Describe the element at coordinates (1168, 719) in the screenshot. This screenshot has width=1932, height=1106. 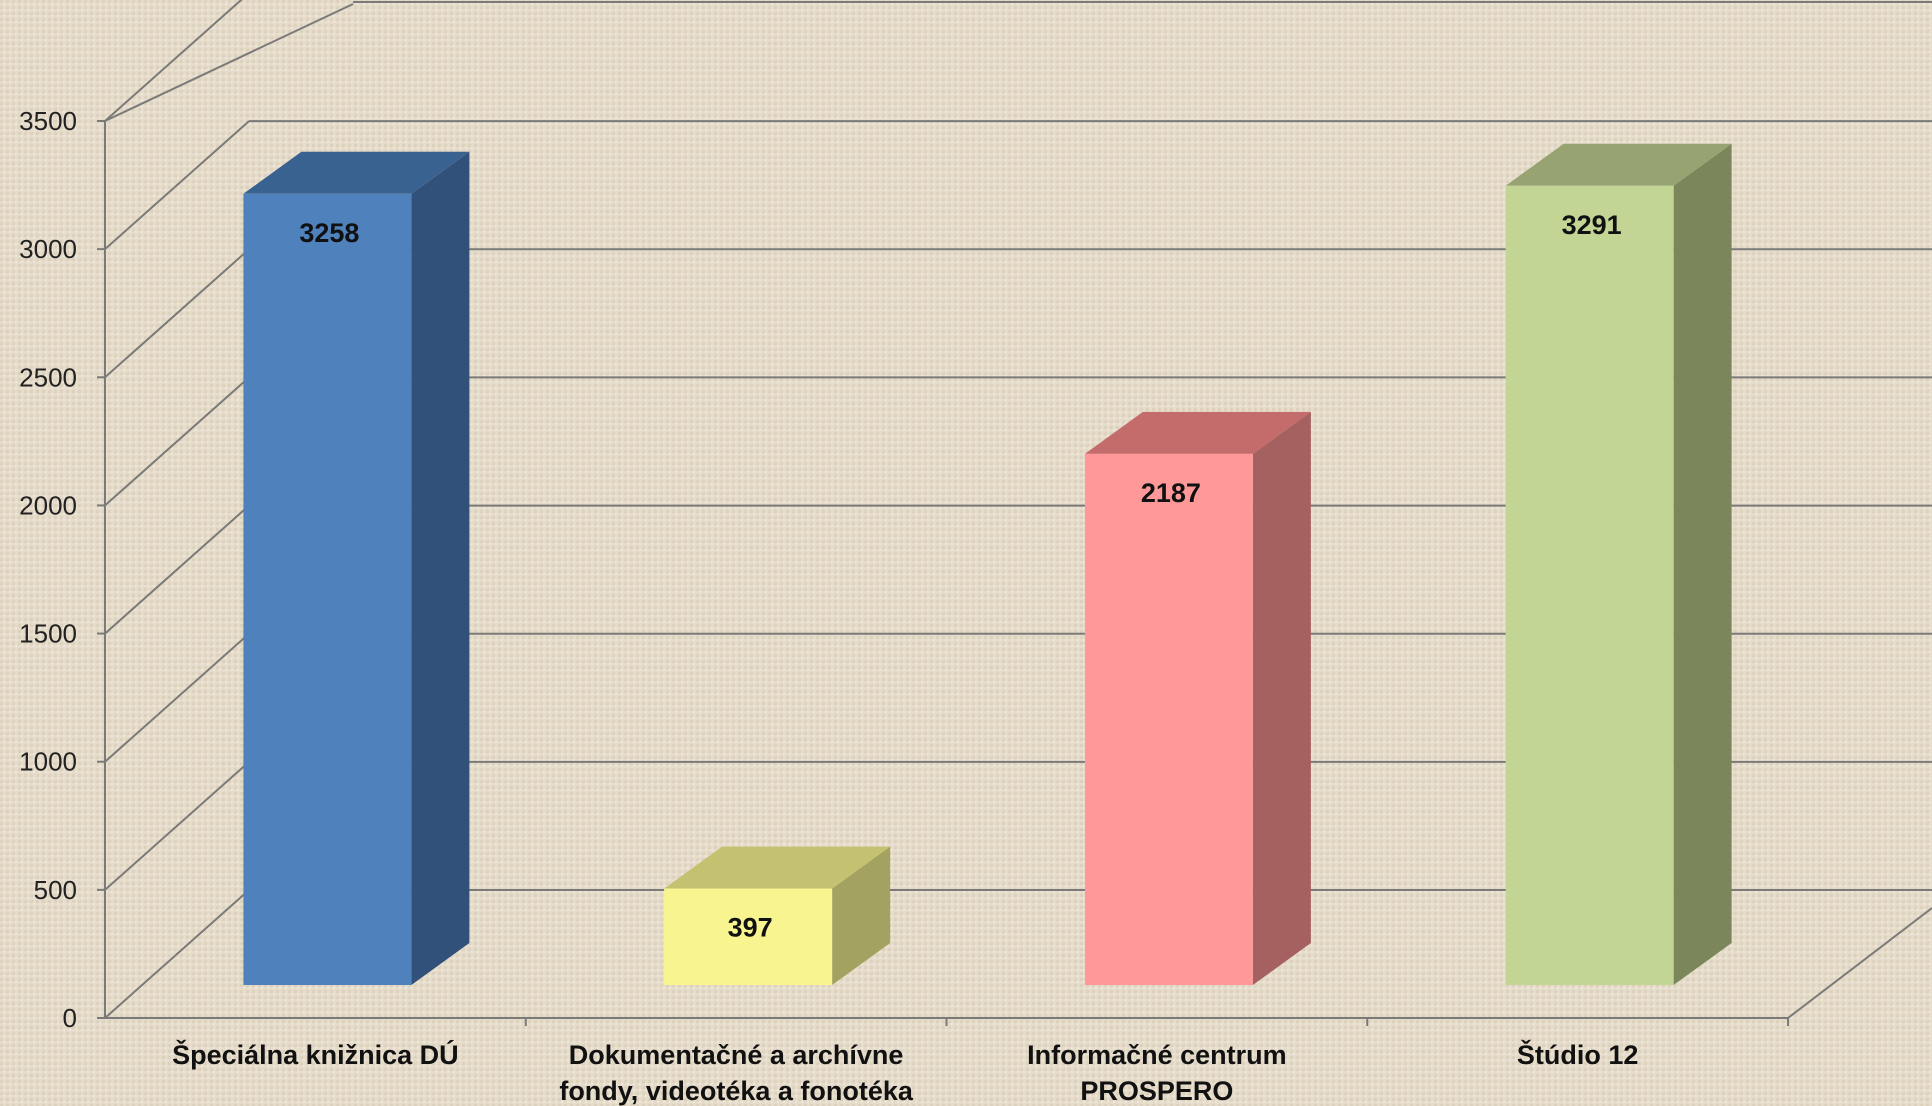
I see `bar-informacne-centrum` at that location.